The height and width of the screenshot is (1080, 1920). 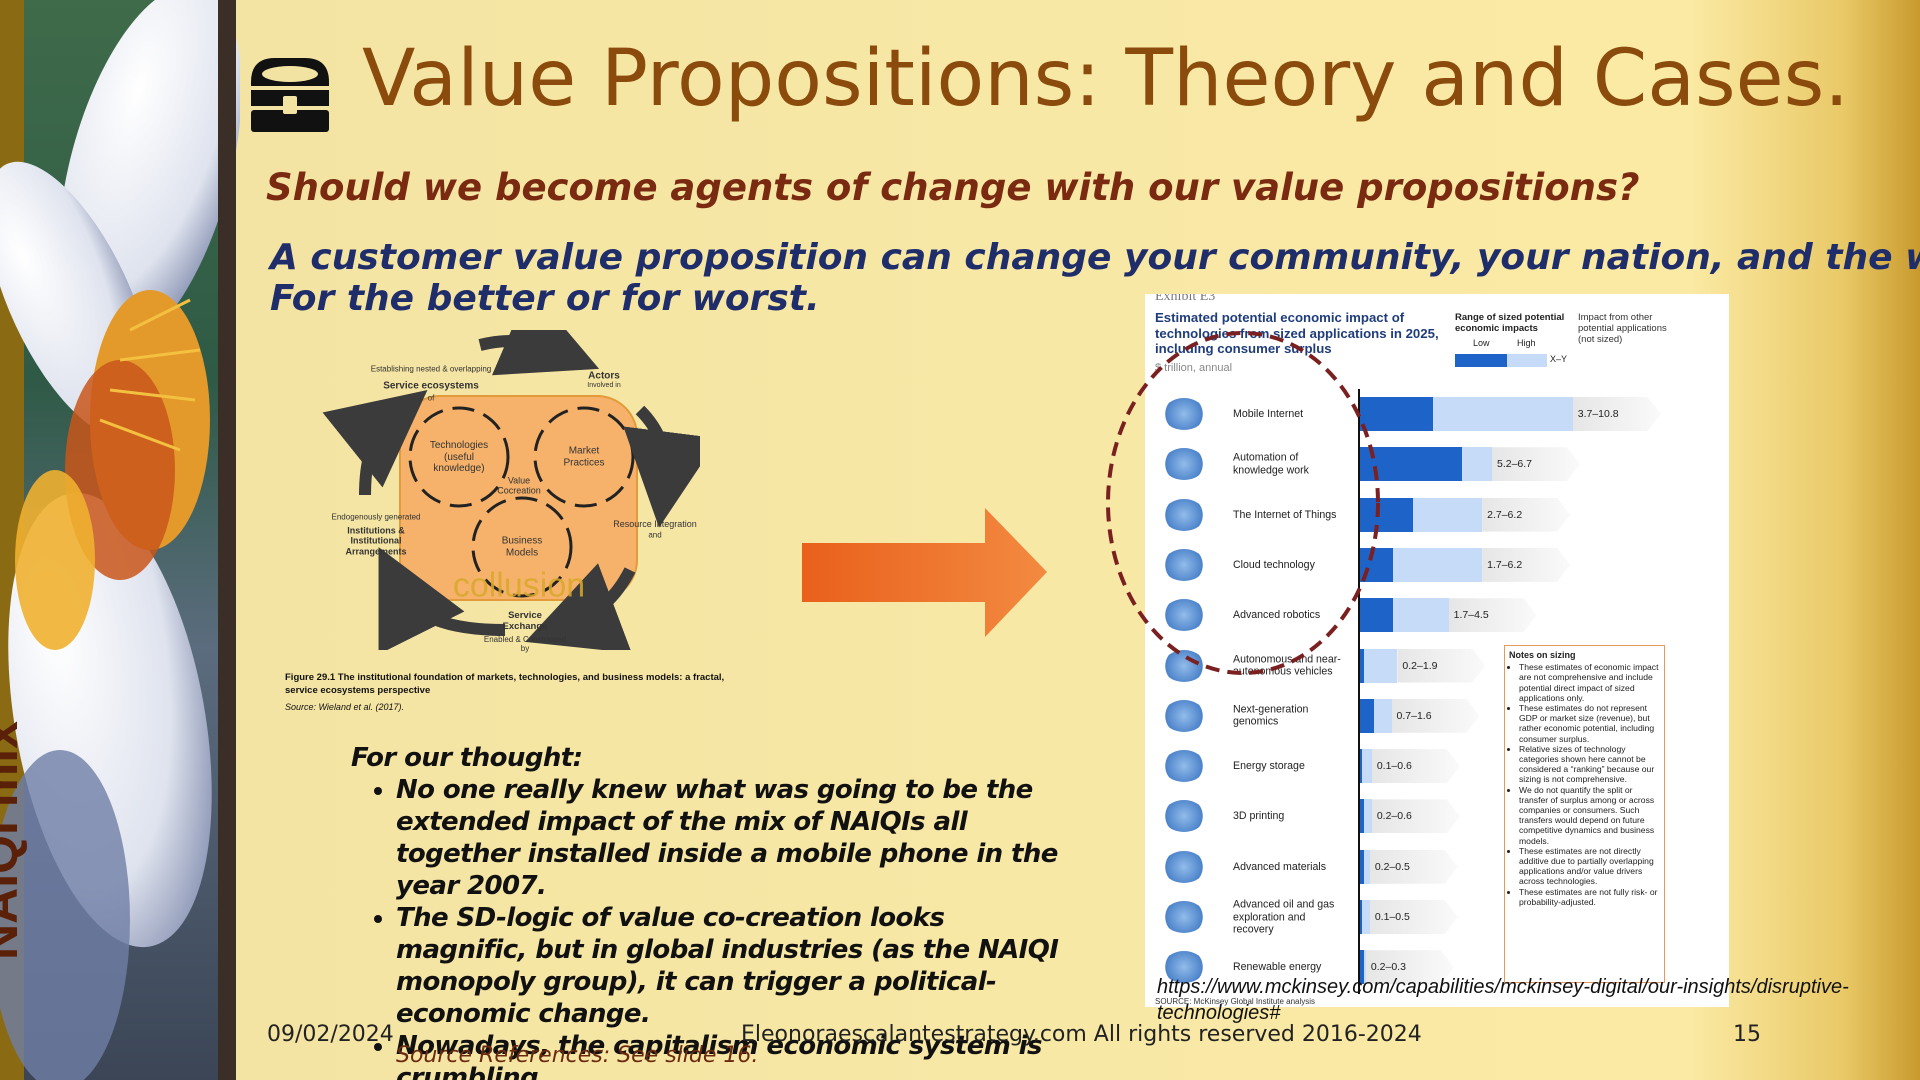 What do you see at coordinates (1274, 564) in the screenshot?
I see `row-label: Cloud technology` at bounding box center [1274, 564].